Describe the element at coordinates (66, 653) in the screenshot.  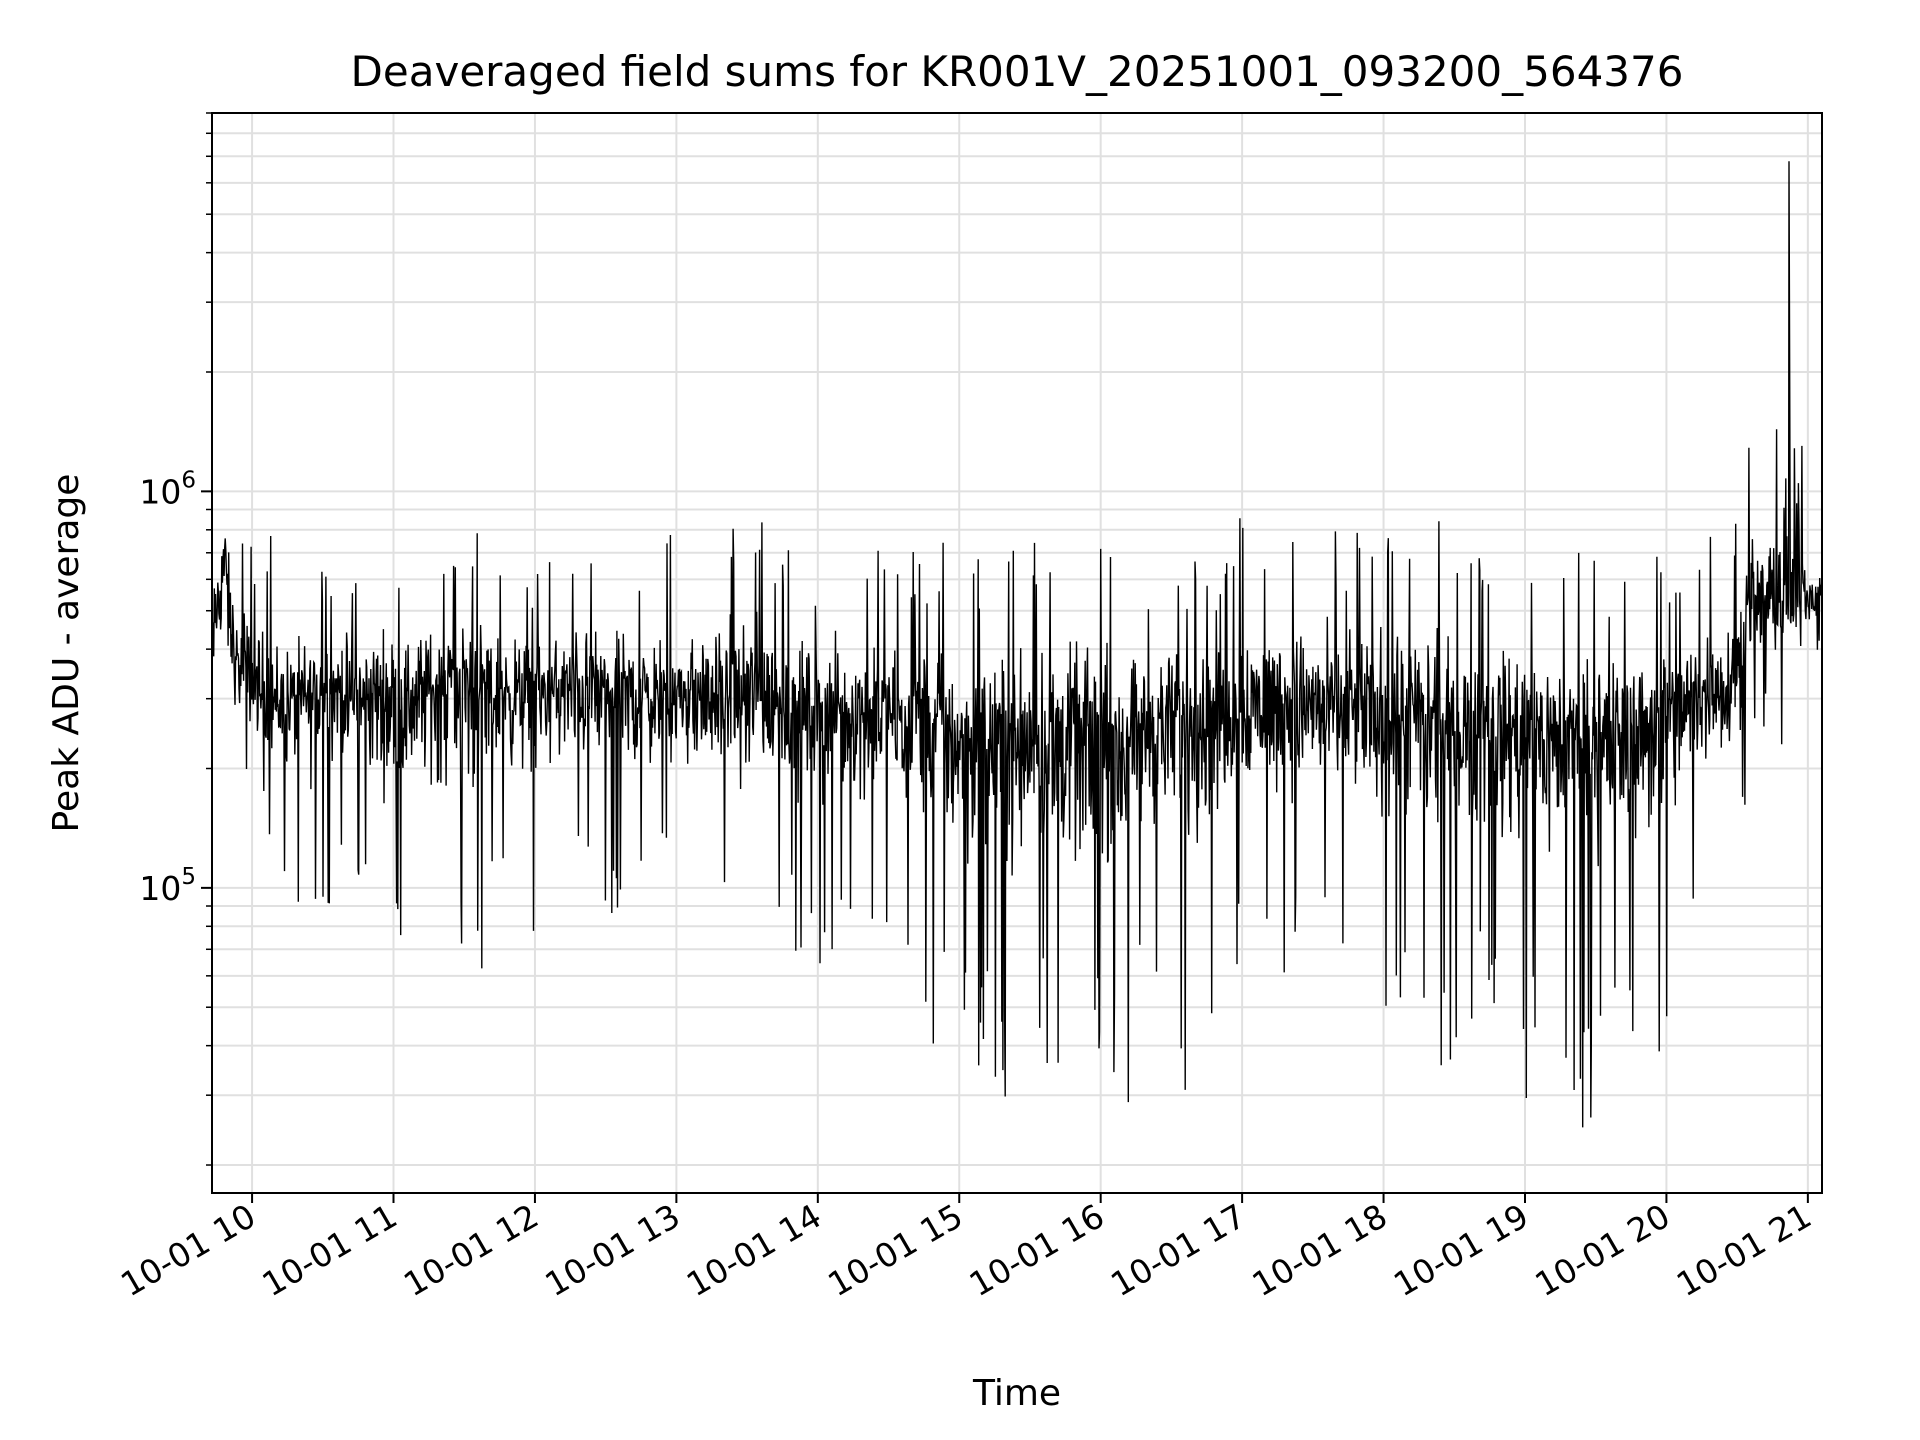
I see `y-axis-label: Peak ADU - average` at that location.